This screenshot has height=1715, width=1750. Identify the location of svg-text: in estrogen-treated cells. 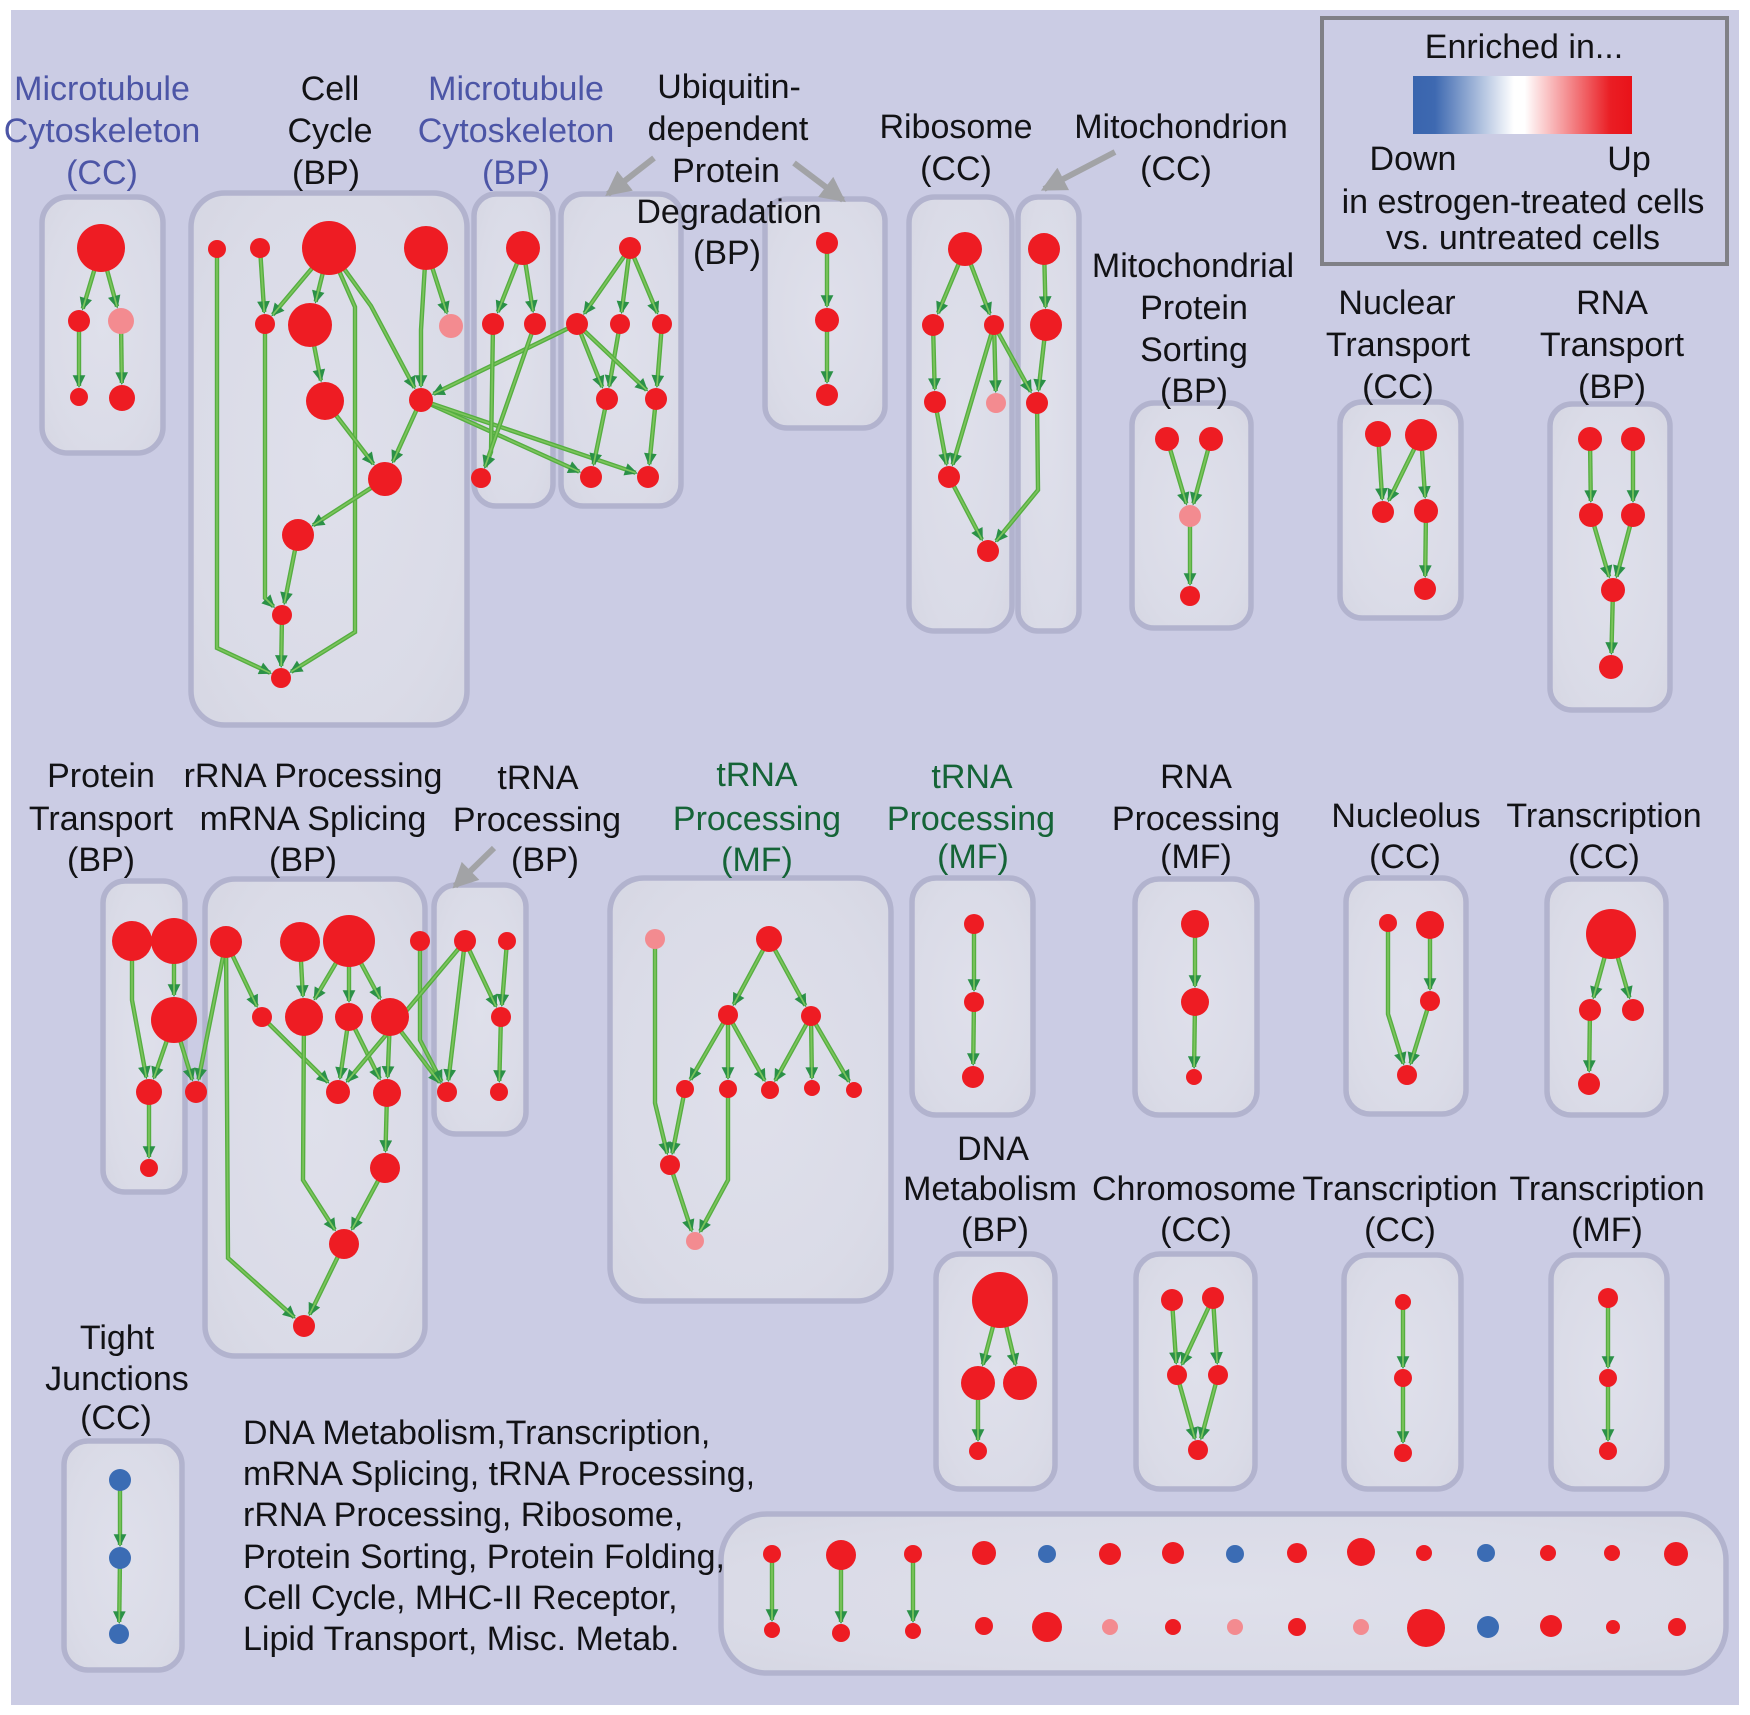
(1523, 202).